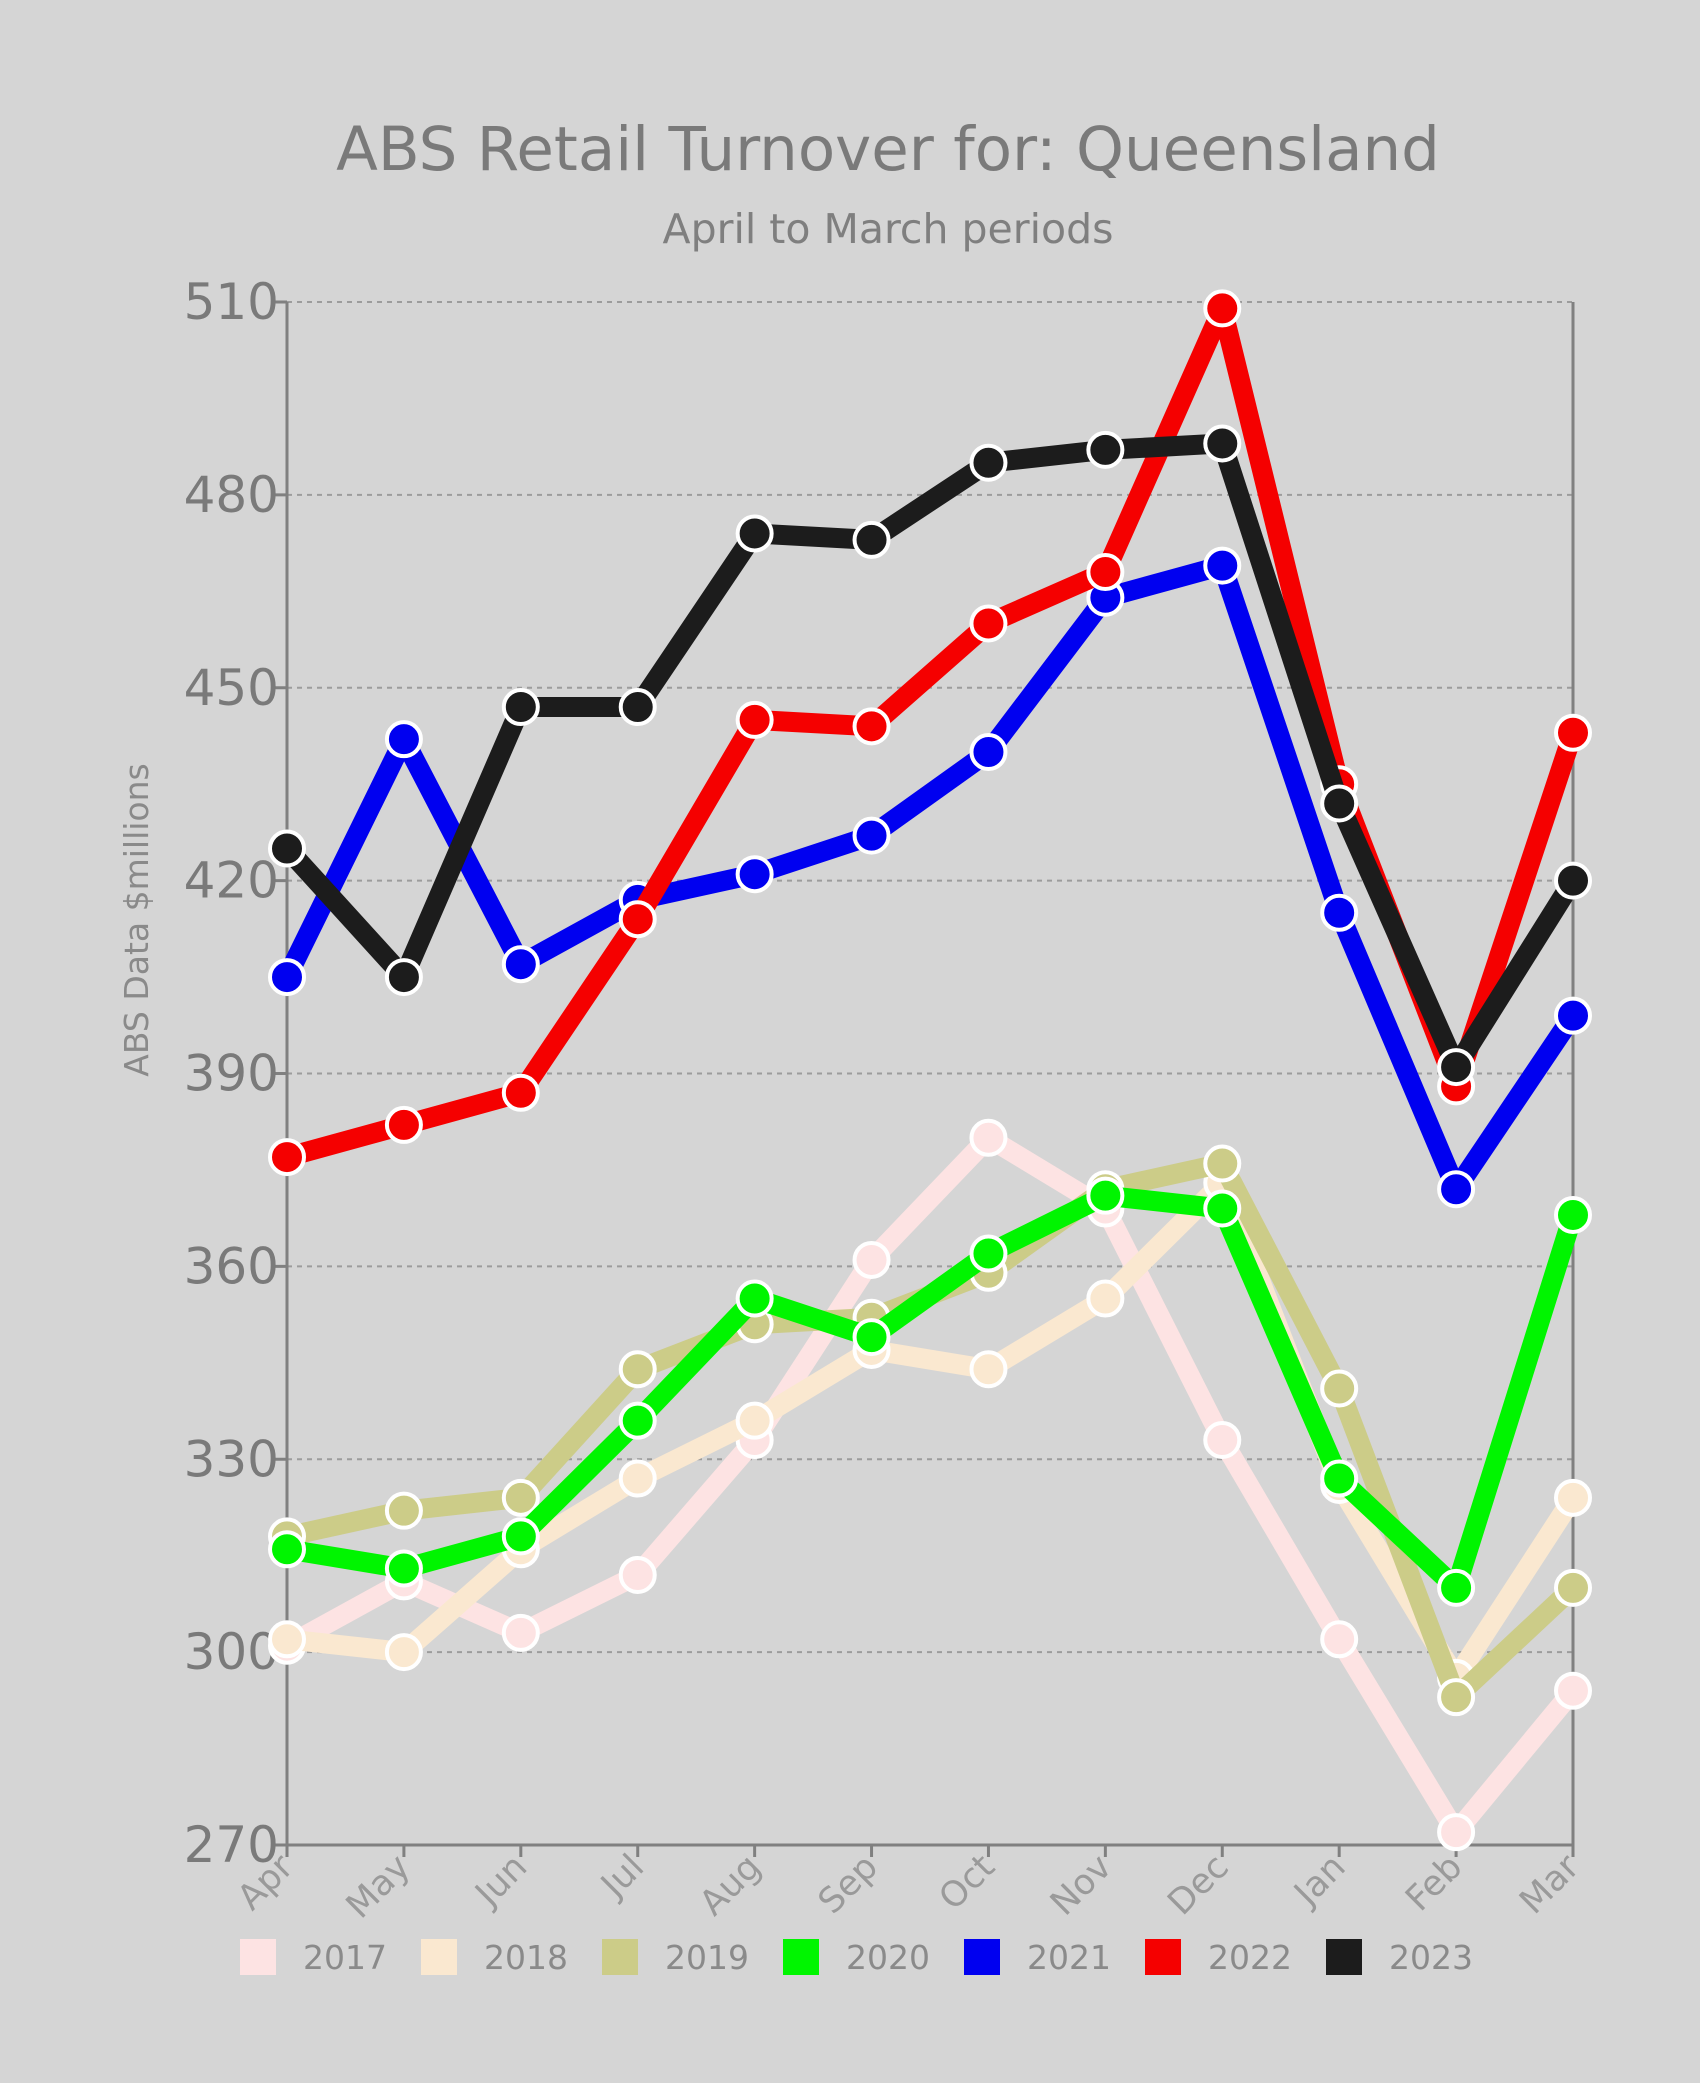  I want to click on x-tick-label: May, so click(378, 1886).